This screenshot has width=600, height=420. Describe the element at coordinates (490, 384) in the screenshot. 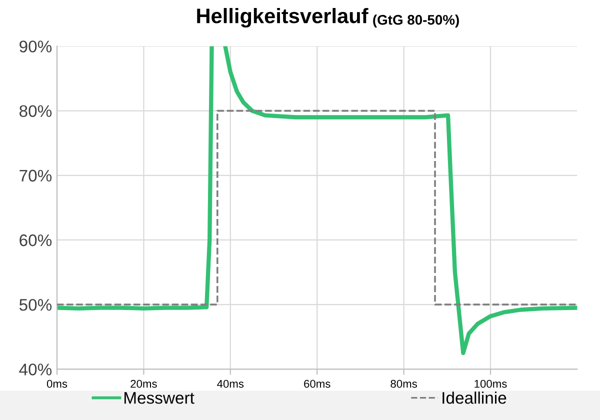

I see `x-tick-label: 100ms` at that location.